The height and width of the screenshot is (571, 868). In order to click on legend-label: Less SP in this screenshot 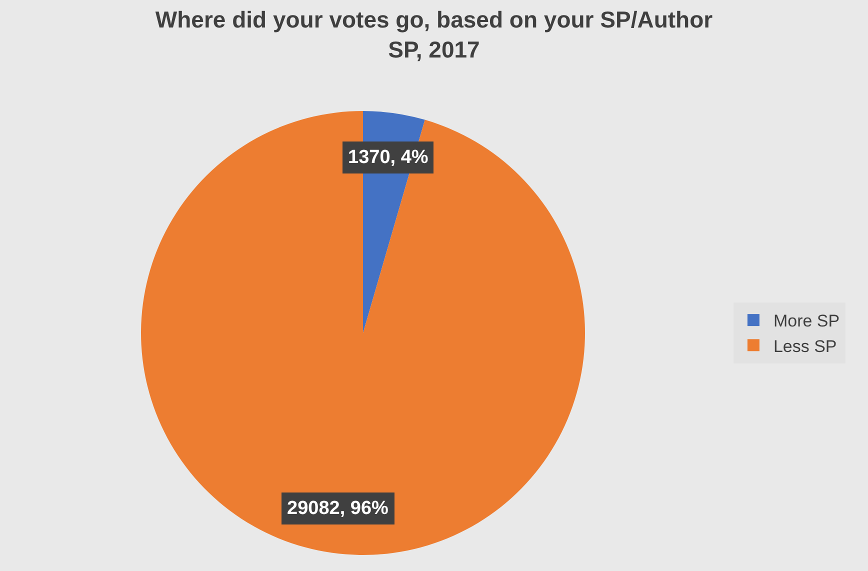, I will do `click(805, 346)`.